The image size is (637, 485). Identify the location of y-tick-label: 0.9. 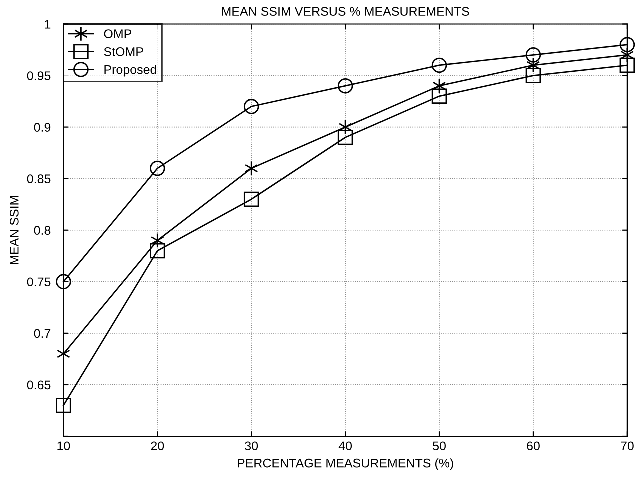
(42, 127).